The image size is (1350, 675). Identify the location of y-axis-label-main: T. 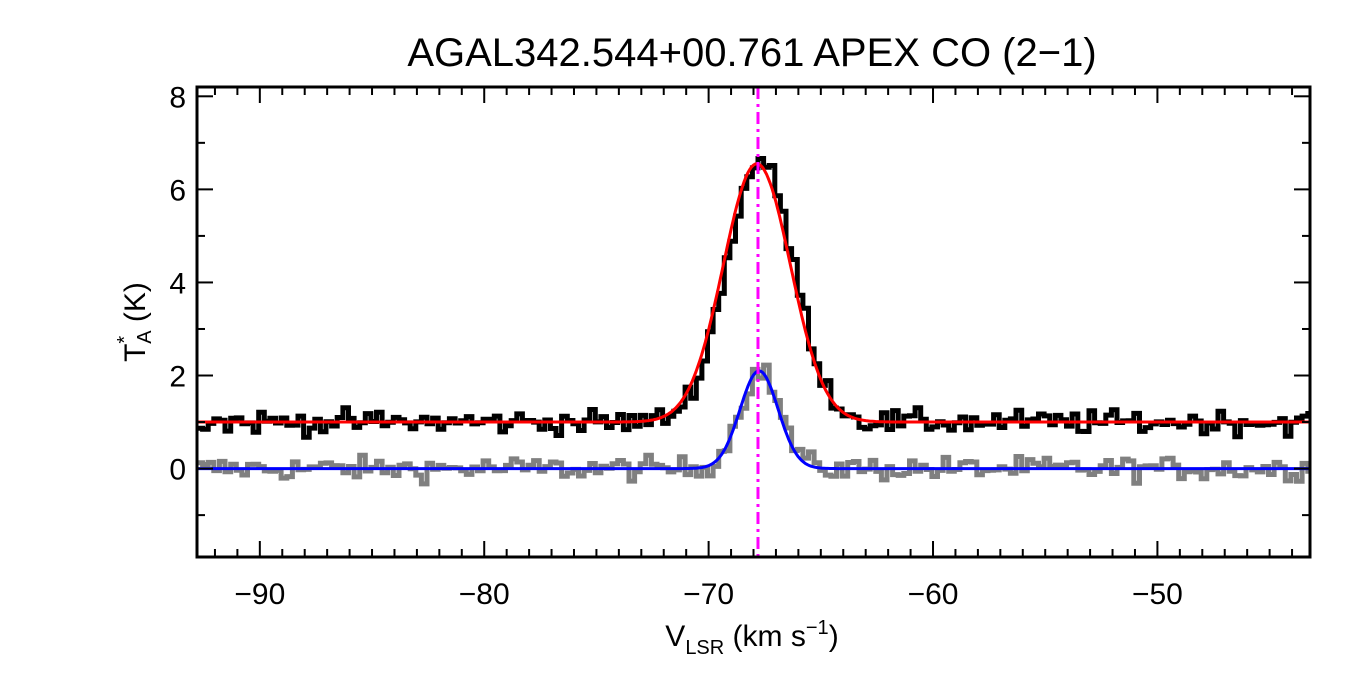
(135, 353).